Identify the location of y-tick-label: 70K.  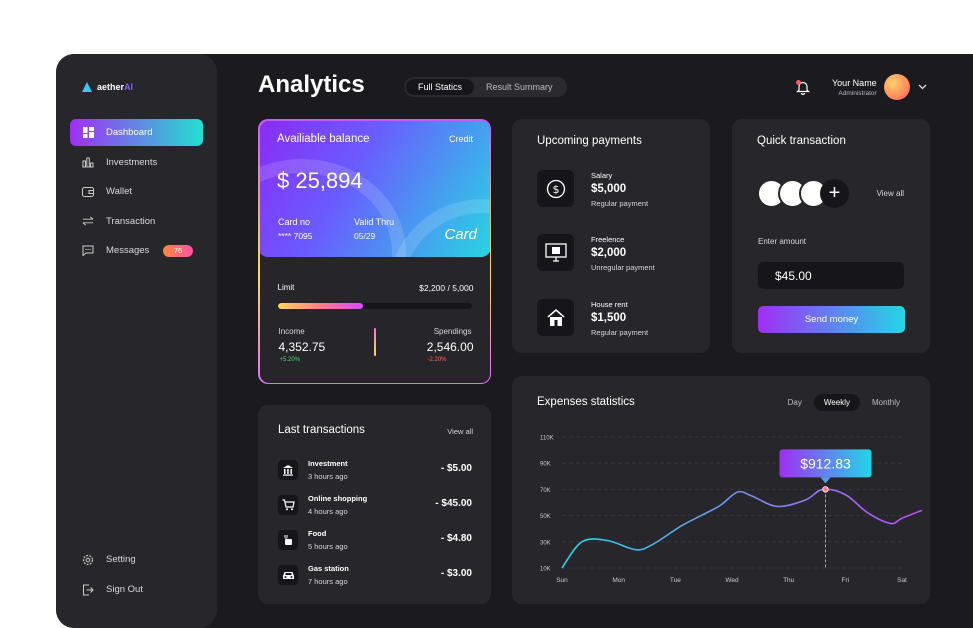
(545, 491).